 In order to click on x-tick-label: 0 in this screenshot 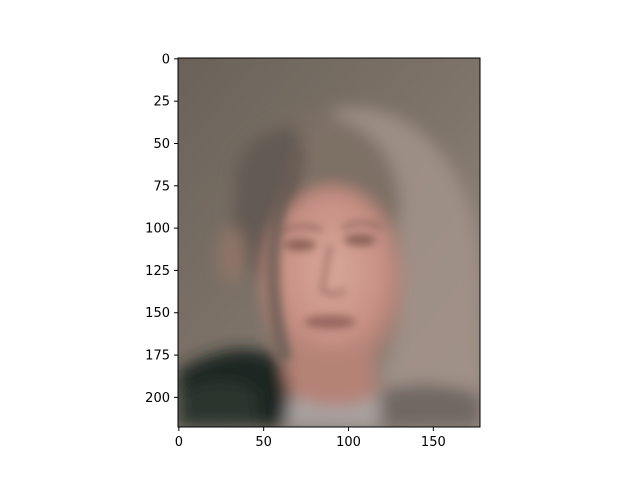, I will do `click(179, 442)`.